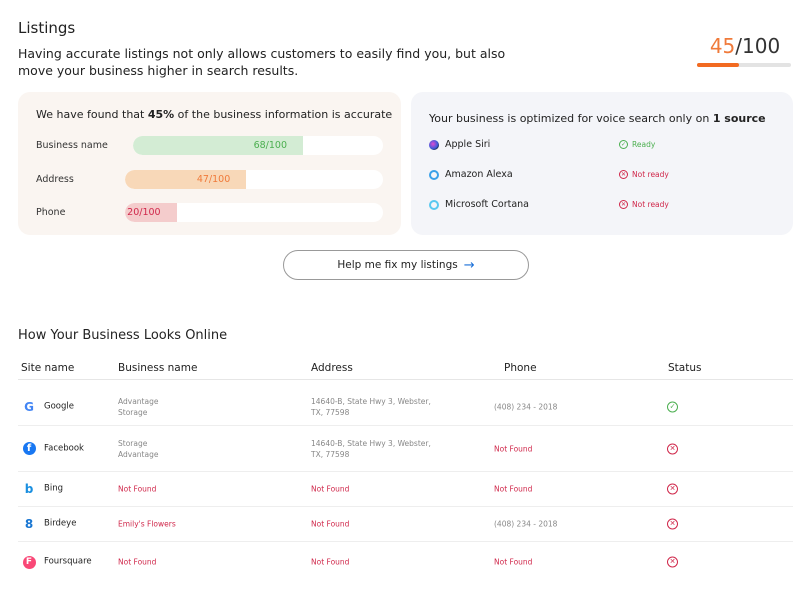  What do you see at coordinates (487, 204) in the screenshot?
I see `voice-source-name: Microsoft Cortana` at bounding box center [487, 204].